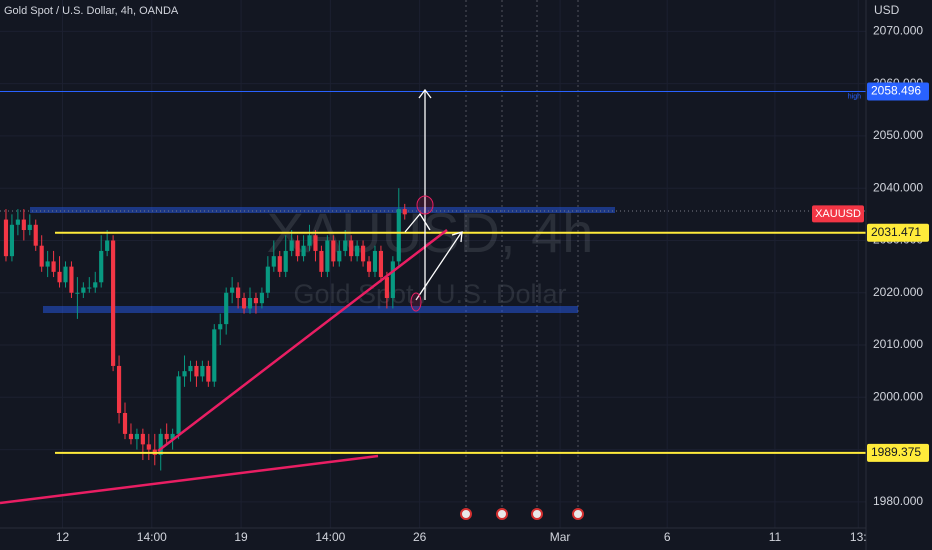  Describe the element at coordinates (63, 537) in the screenshot. I see `x-tick-label: 12` at that location.